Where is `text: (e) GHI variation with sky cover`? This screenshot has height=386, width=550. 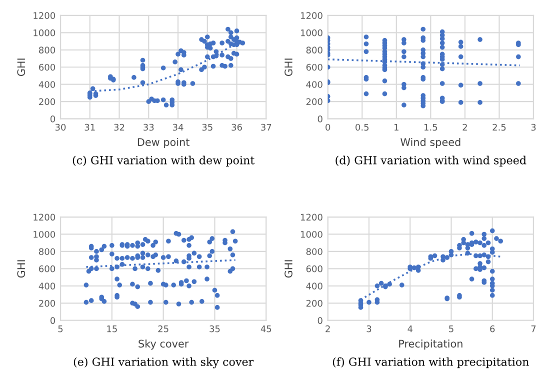 text: (e) GHI variation with sky cover is located at coordinates (164, 362).